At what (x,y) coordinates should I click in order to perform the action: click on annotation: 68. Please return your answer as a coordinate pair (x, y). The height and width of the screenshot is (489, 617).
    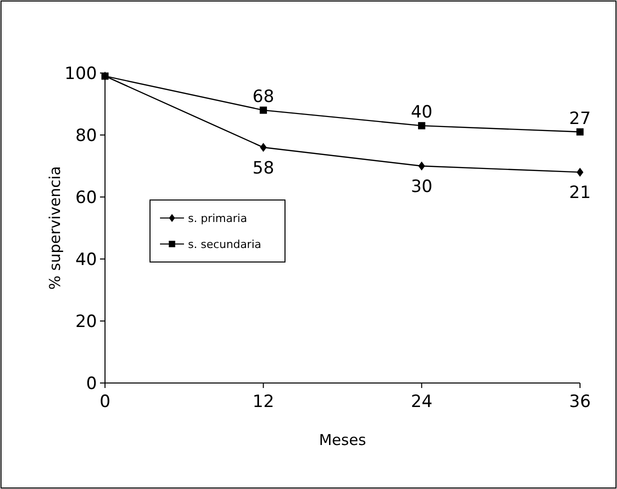
    Looking at the image, I should click on (263, 97).